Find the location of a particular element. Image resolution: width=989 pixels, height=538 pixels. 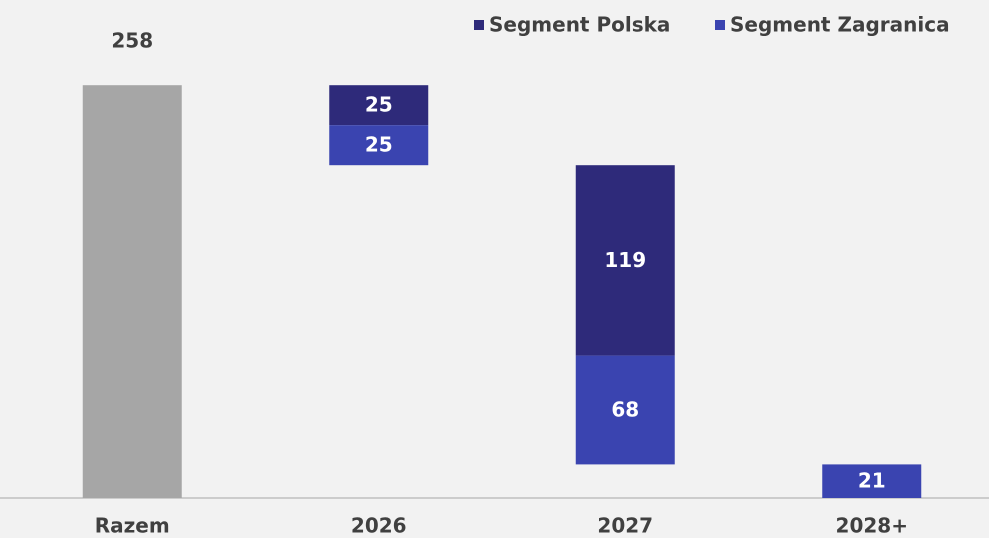

x-tick-label: Razem is located at coordinates (132, 526).